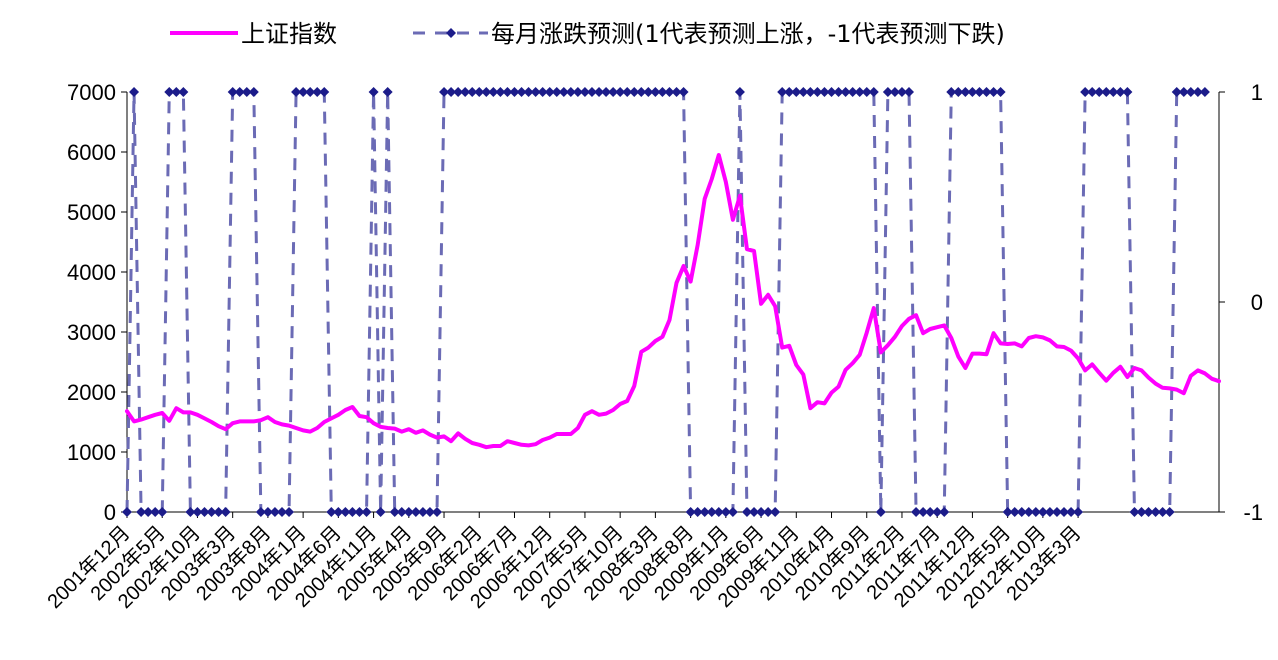 This screenshot has width=1278, height=660. I want to click on y-left-tick-label: 1000, so click(91, 452).